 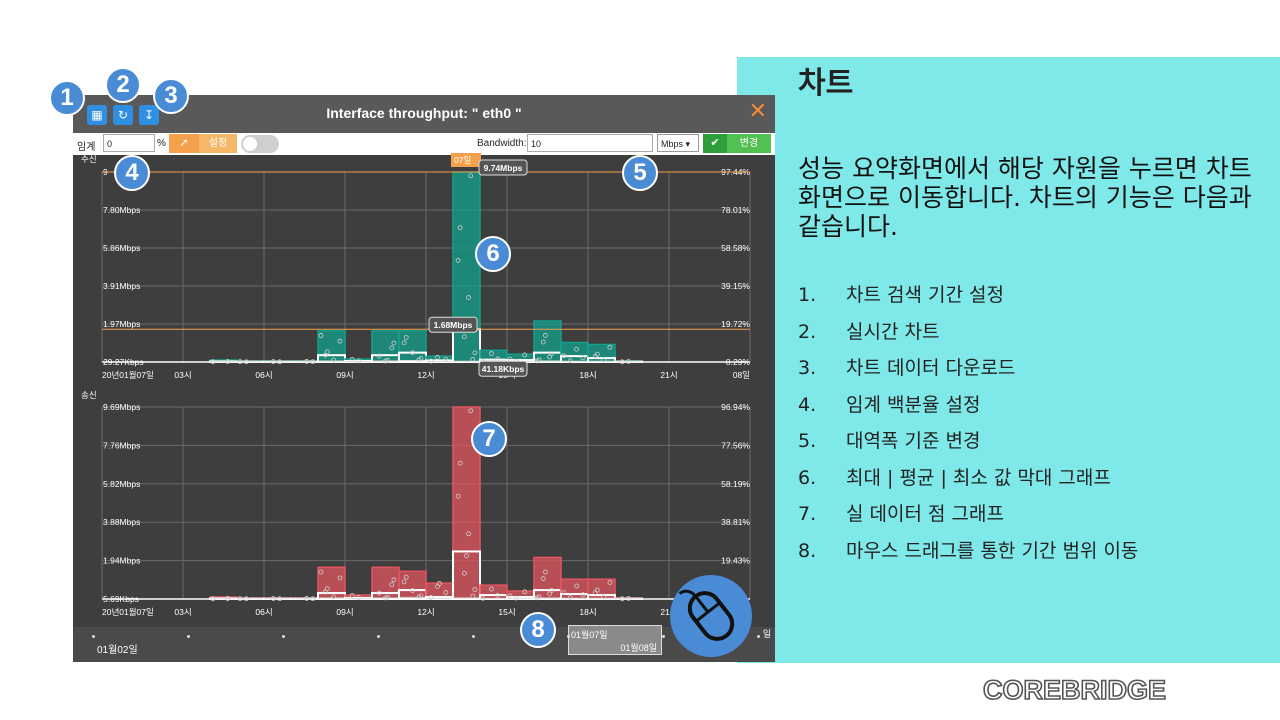 What do you see at coordinates (757, 111) in the screenshot?
I see `close-icon: ✕` at bounding box center [757, 111].